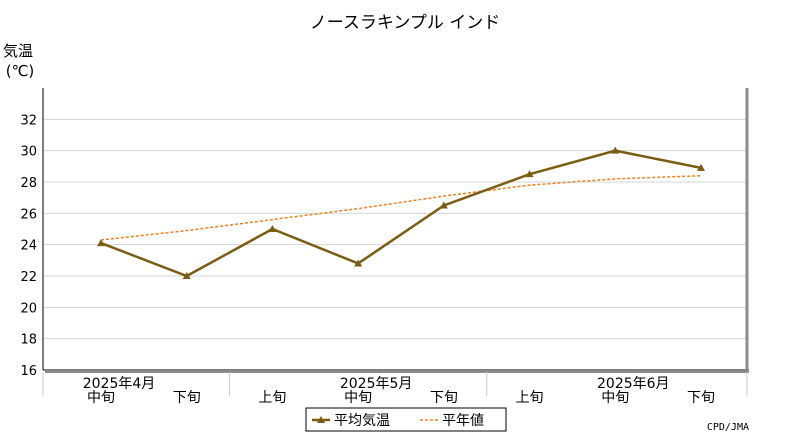 Image resolution: width=800 pixels, height=440 pixels. I want to click on legend-marker-avg, so click(321, 419).